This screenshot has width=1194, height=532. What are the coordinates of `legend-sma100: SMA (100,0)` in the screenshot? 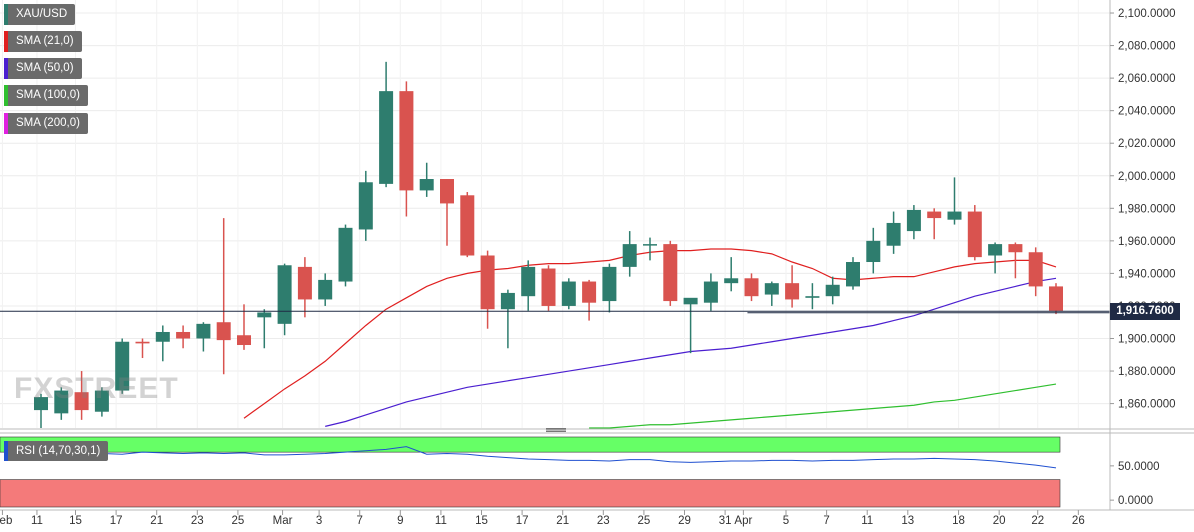 It's located at (46, 95).